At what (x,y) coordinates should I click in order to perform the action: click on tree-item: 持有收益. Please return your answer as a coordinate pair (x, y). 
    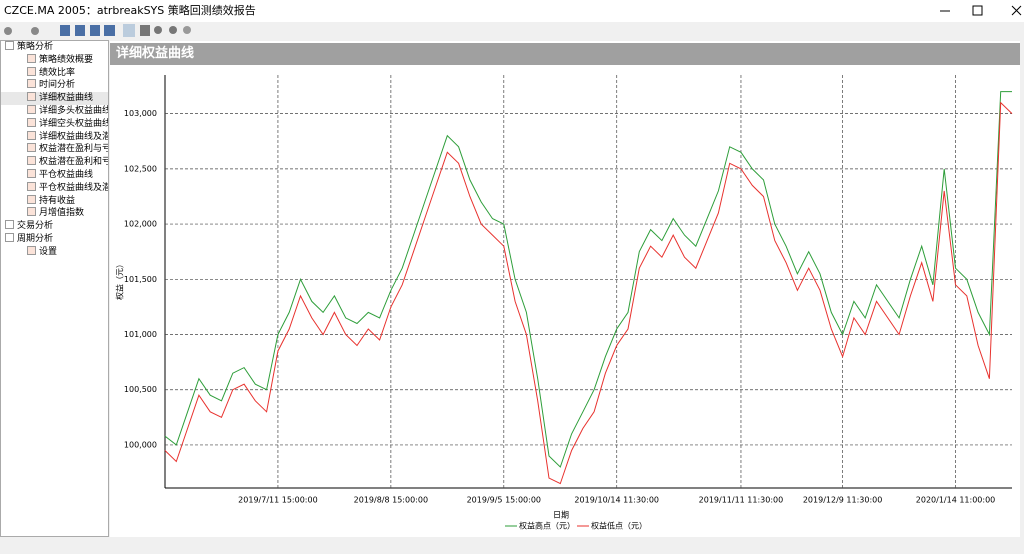
    Looking at the image, I should click on (54, 201).